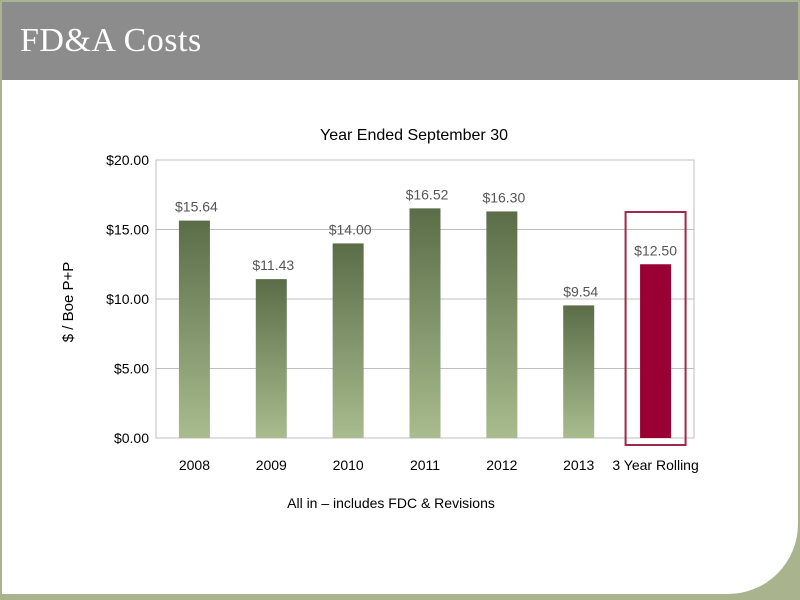 This screenshot has height=600, width=800. I want to click on data-label: $9.54, so click(580, 291).